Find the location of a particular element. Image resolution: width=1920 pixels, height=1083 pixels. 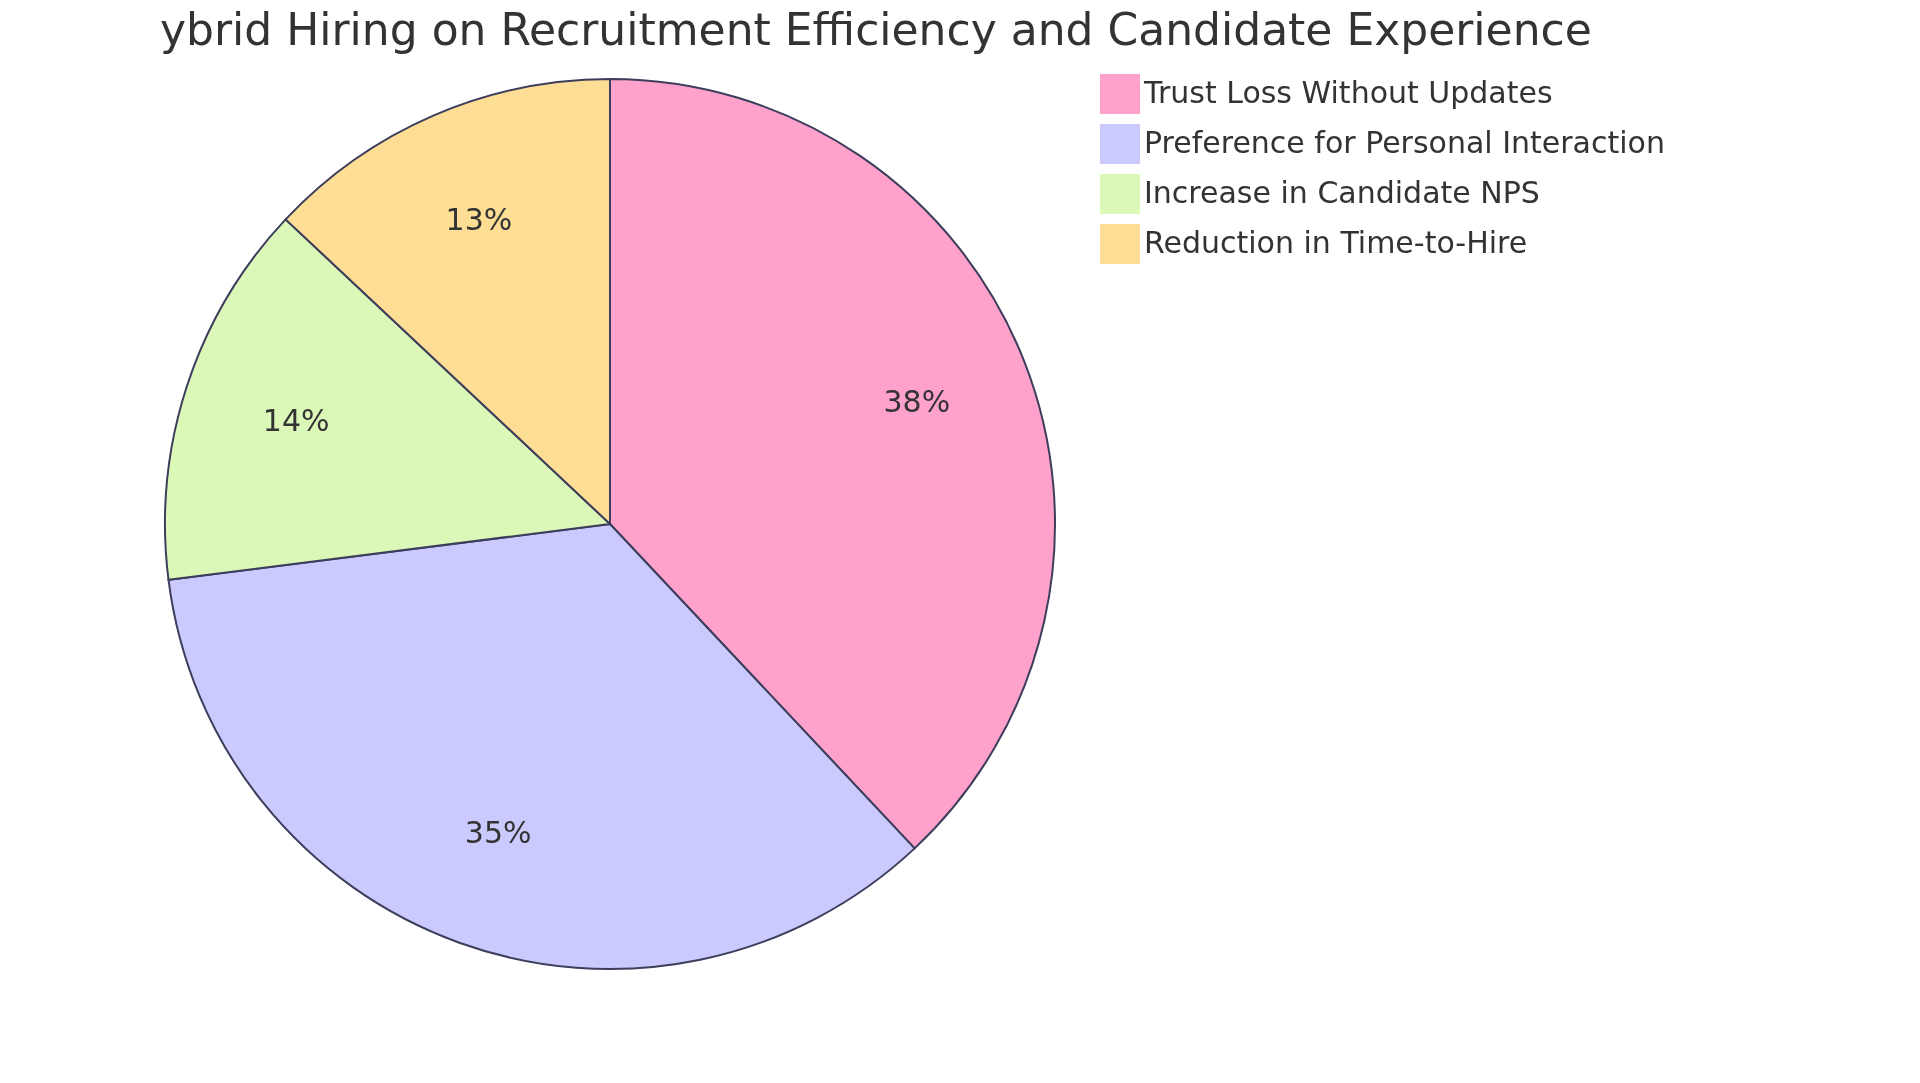

data-label: 14% is located at coordinates (296, 421).